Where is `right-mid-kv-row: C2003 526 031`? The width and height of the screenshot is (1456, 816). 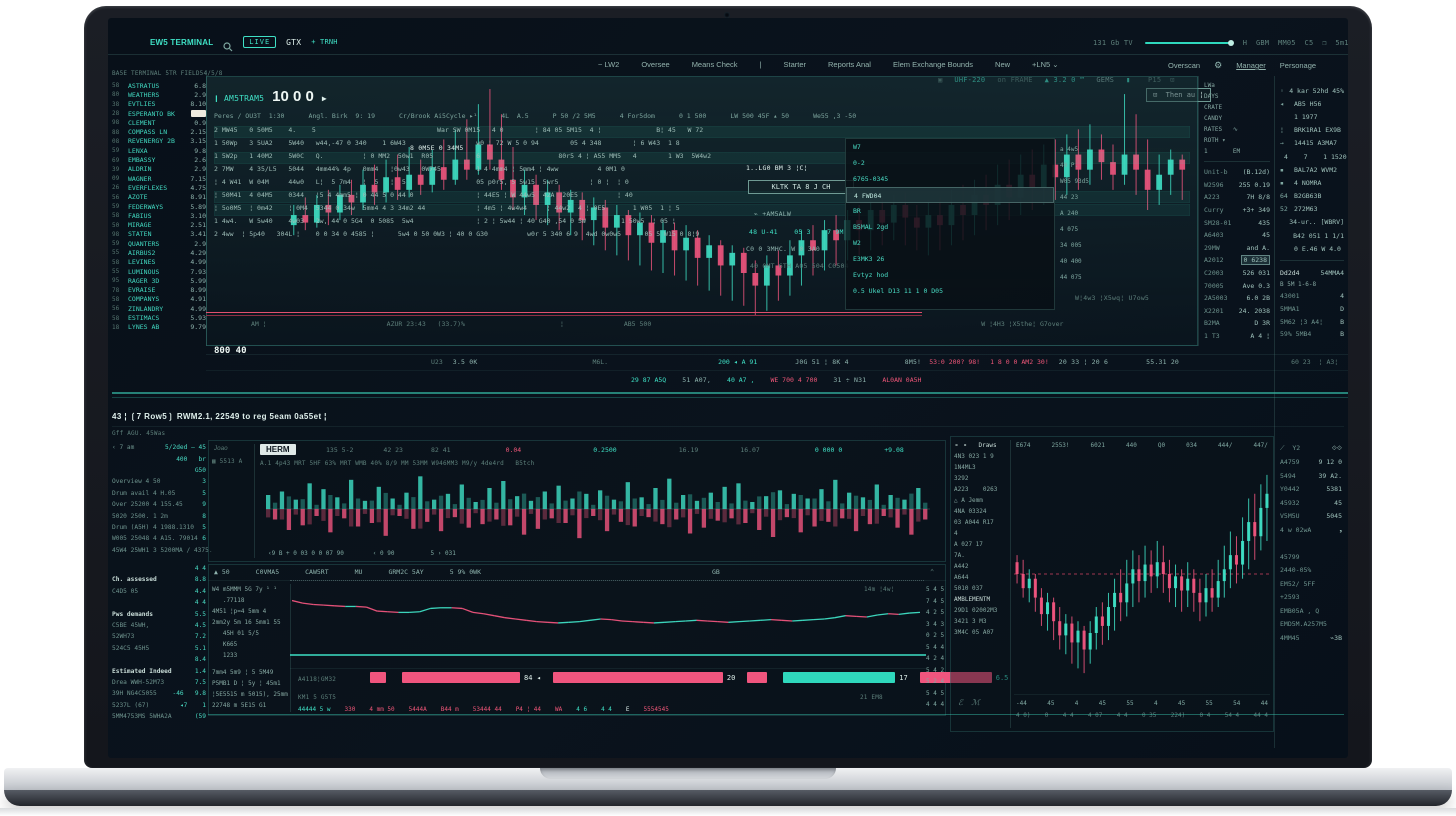
right-mid-kv-row: C2003 526 031 is located at coordinates (1237, 273).